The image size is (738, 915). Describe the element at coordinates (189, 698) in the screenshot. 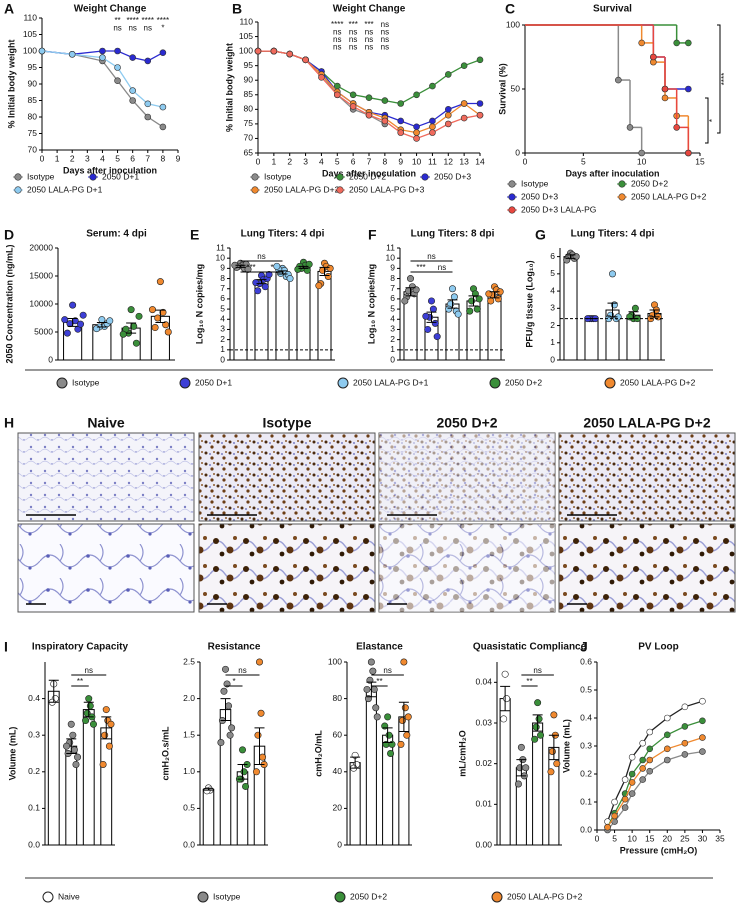

I see `y-tick-label: 2.0` at that location.